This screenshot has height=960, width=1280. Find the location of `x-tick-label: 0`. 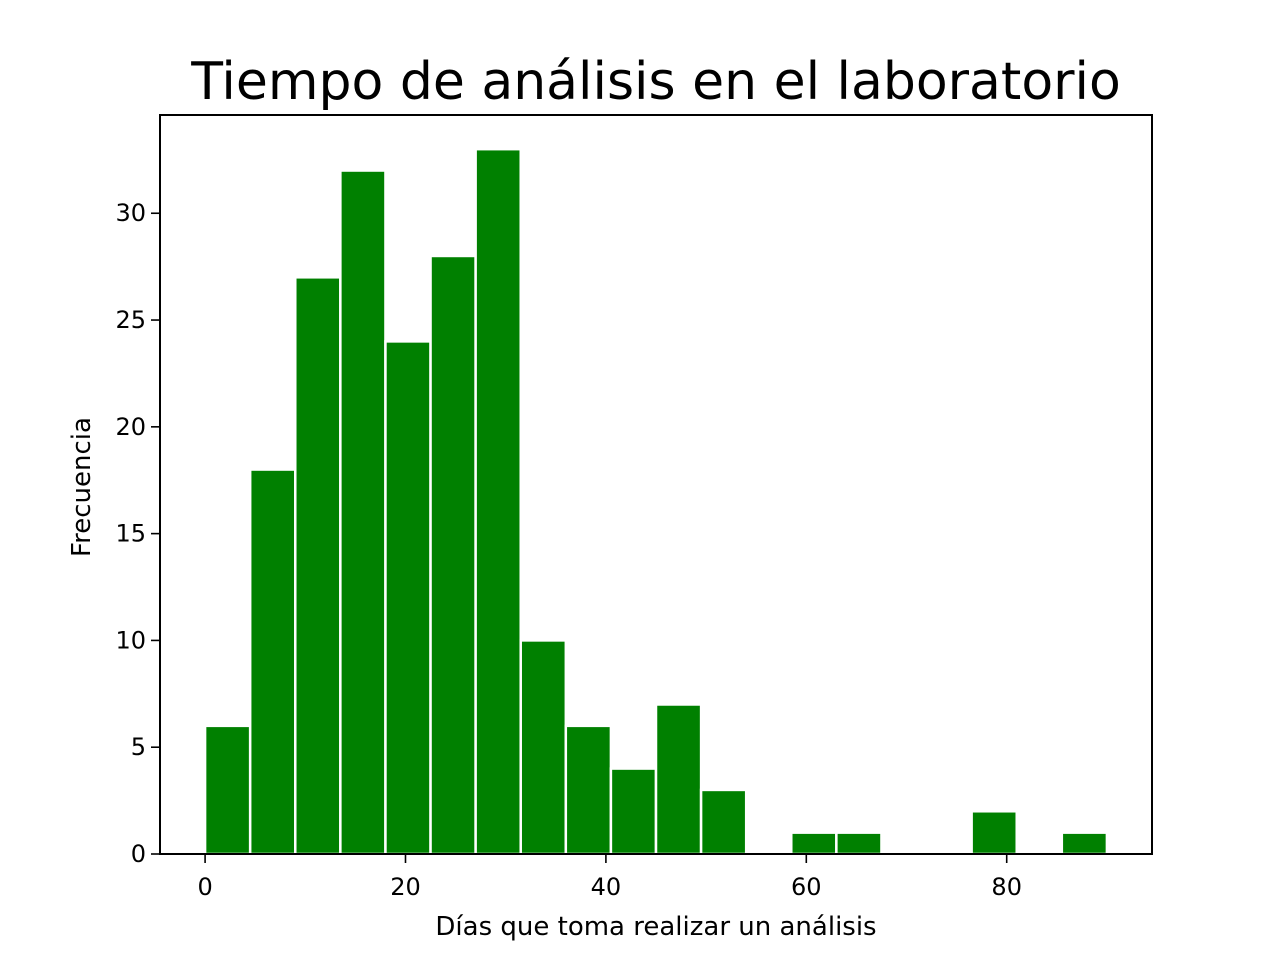

x-tick-label: 0 is located at coordinates (204, 887).